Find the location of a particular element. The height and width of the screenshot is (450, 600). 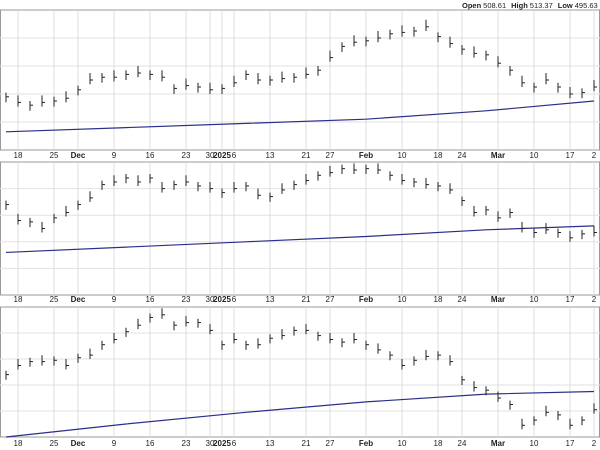

quote-value: 495.63 is located at coordinates (586, 5).